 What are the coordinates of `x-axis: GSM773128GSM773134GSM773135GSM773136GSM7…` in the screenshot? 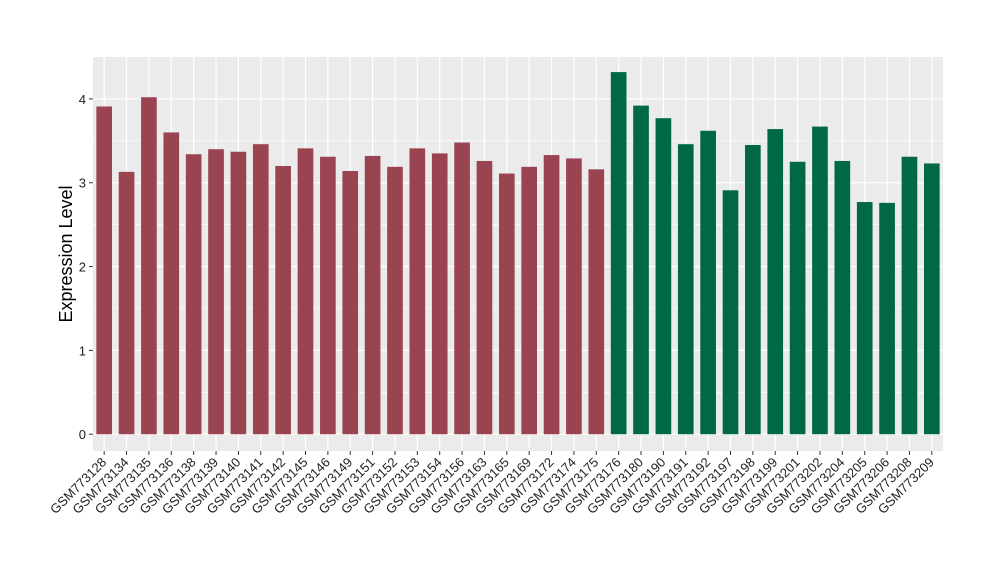 It's located at (492, 484).